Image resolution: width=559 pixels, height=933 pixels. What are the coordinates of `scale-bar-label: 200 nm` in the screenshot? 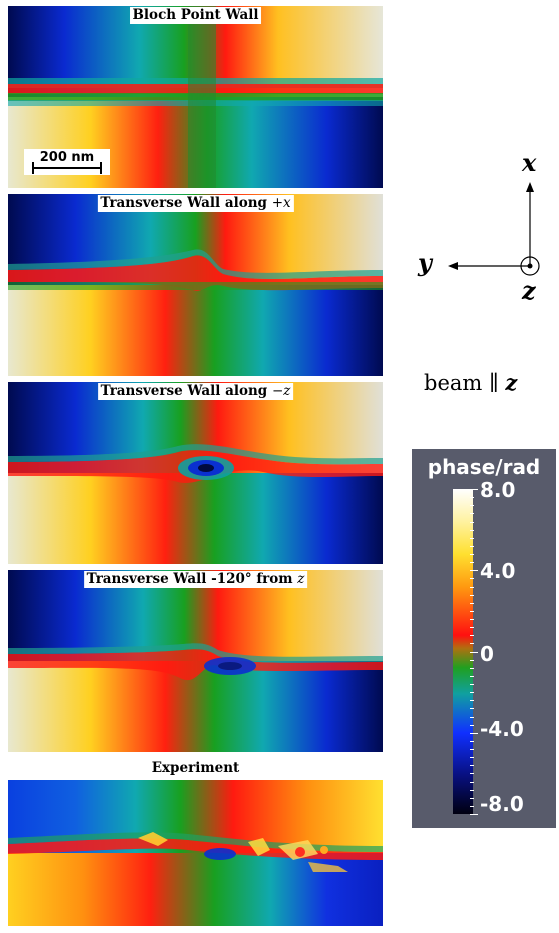 It's located at (67, 157).